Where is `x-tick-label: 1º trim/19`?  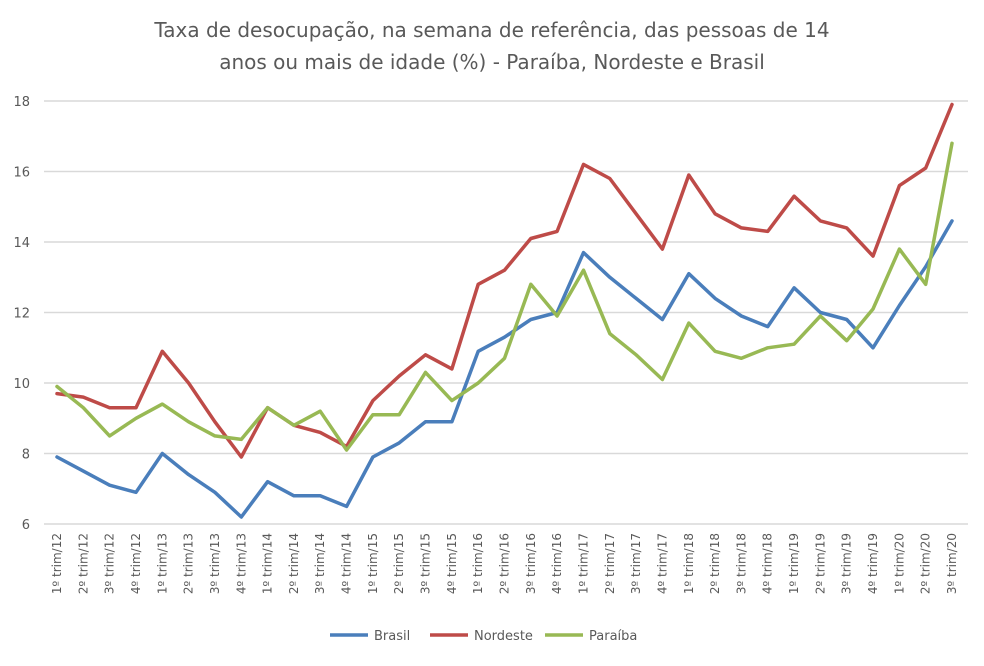
x-tick-label: 1º trim/19 is located at coordinates (794, 563).